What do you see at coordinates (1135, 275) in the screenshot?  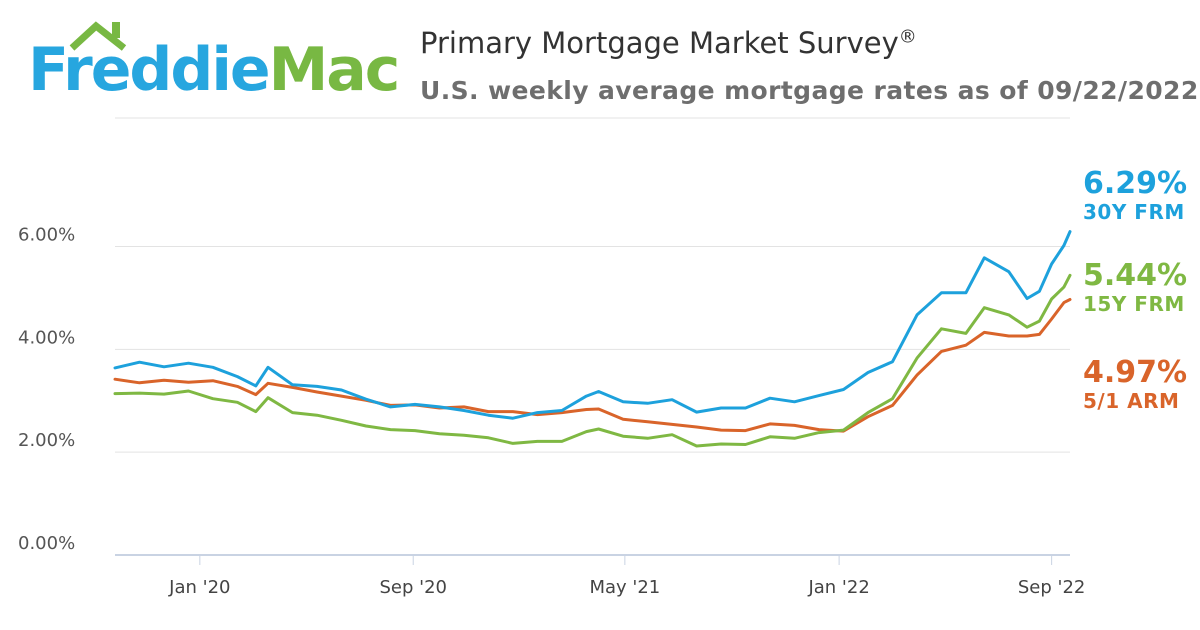 I see `rate-15y-frm: 5.44%` at bounding box center [1135, 275].